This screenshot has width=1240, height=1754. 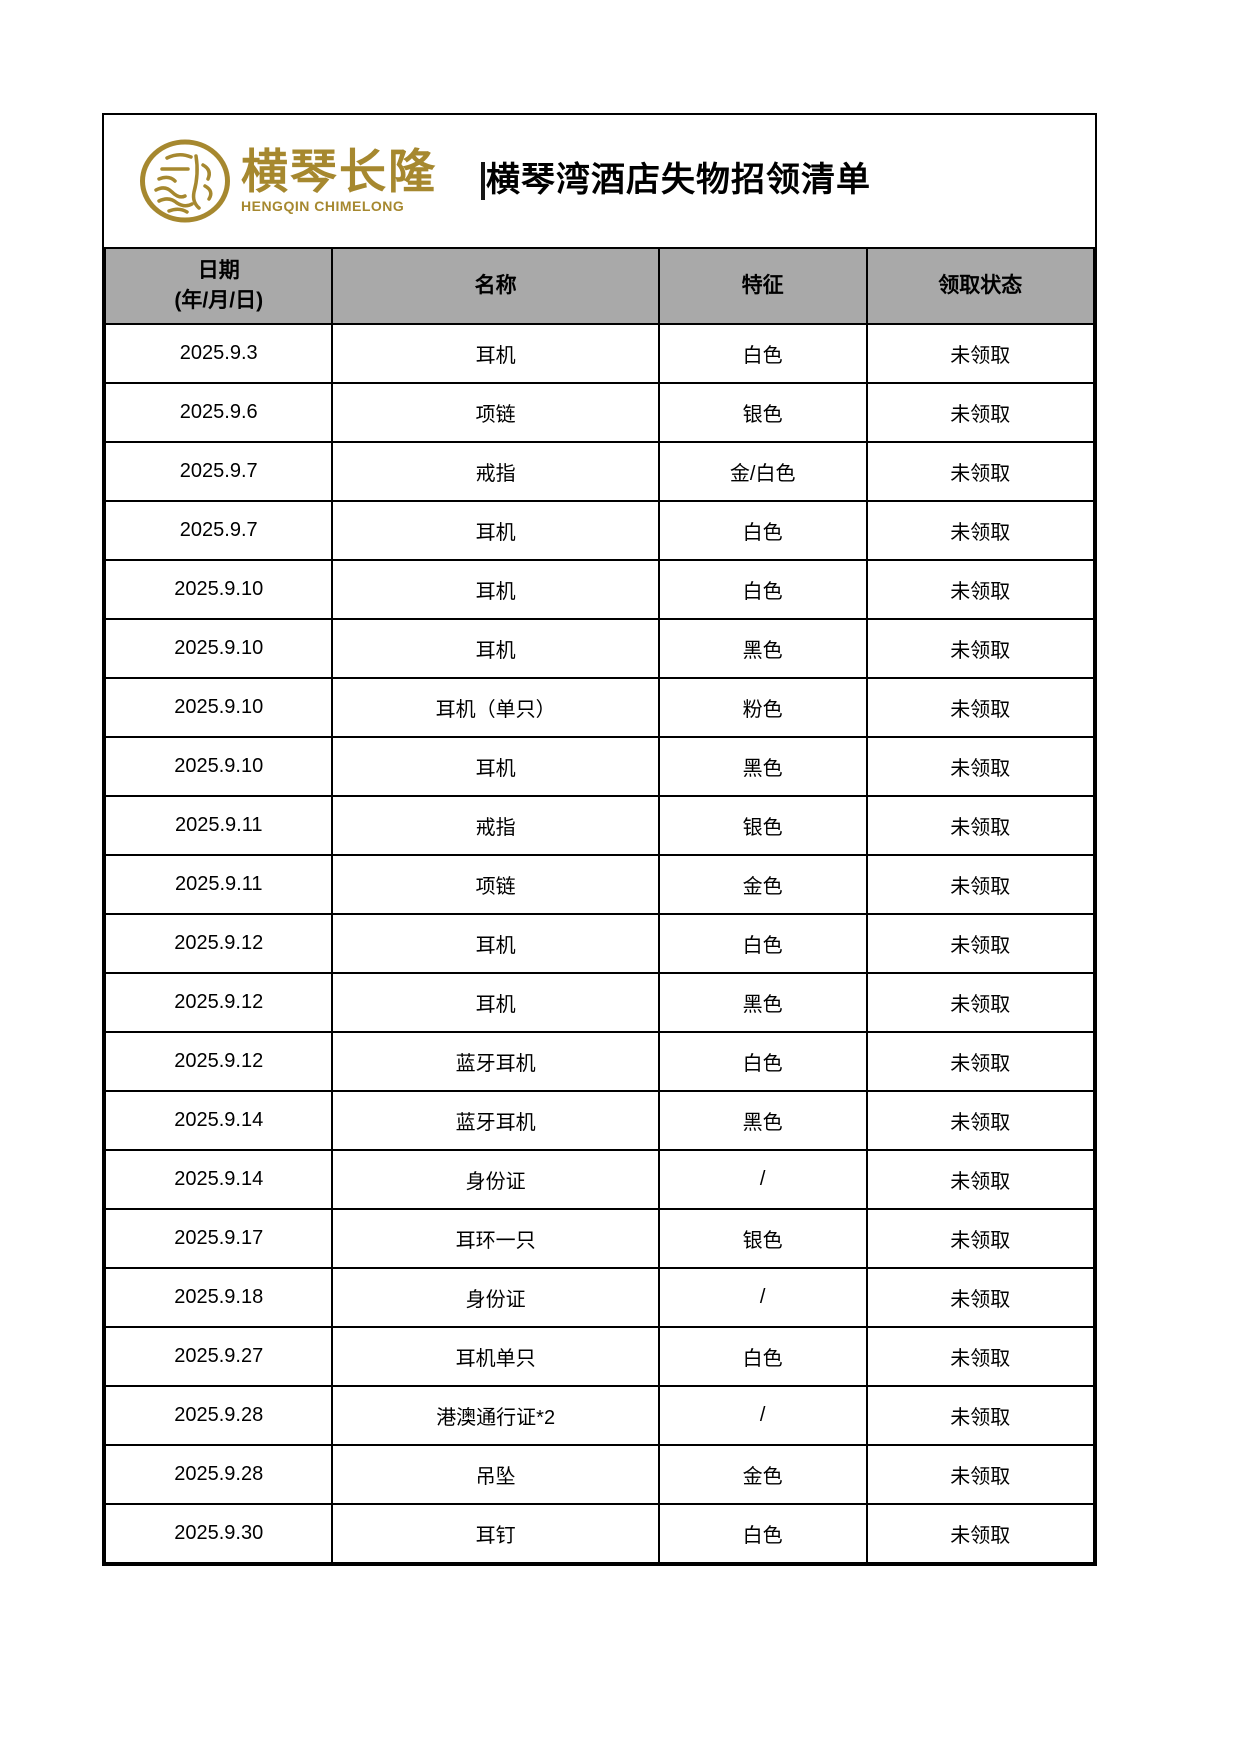 I want to click on date-cell: 2025.9.11, so click(x=218, y=825).